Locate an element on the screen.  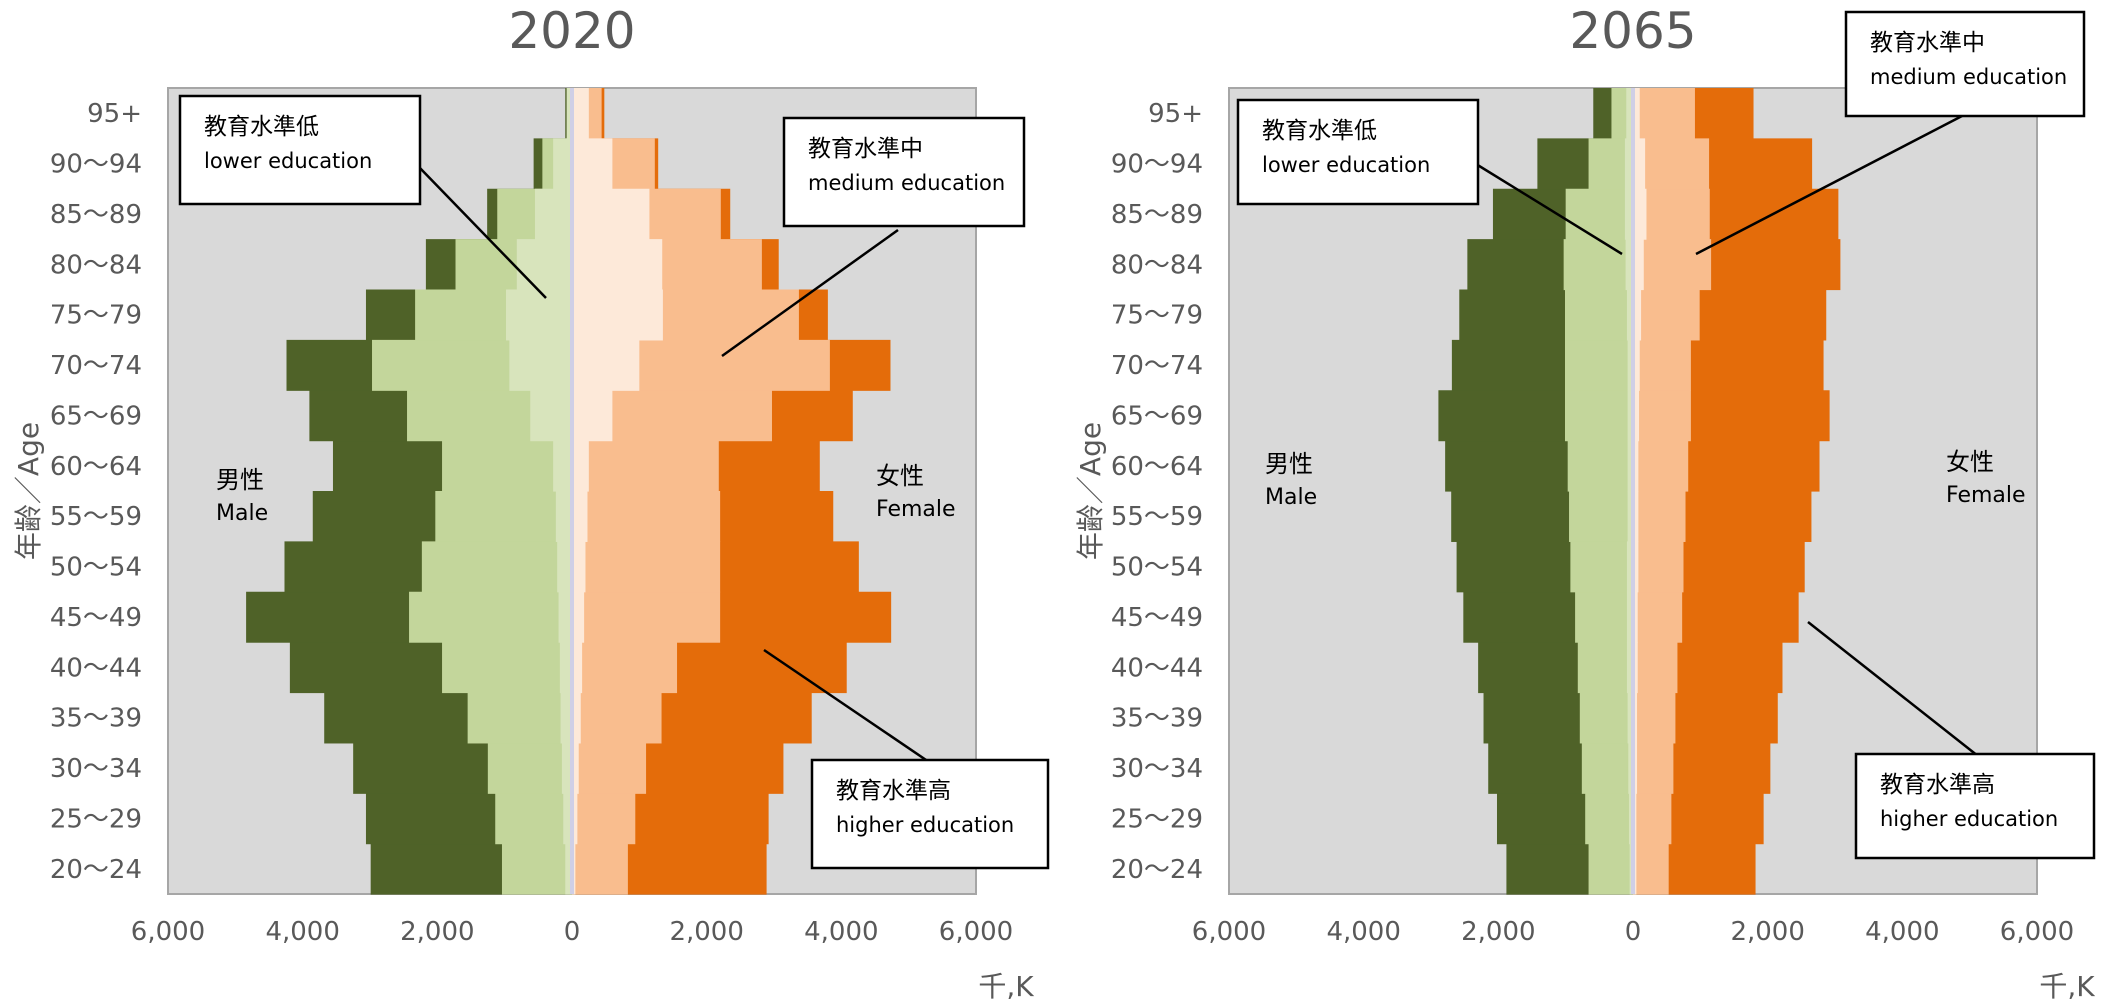
bar-male-medium-20〜24 is located at coordinates (536, 869).